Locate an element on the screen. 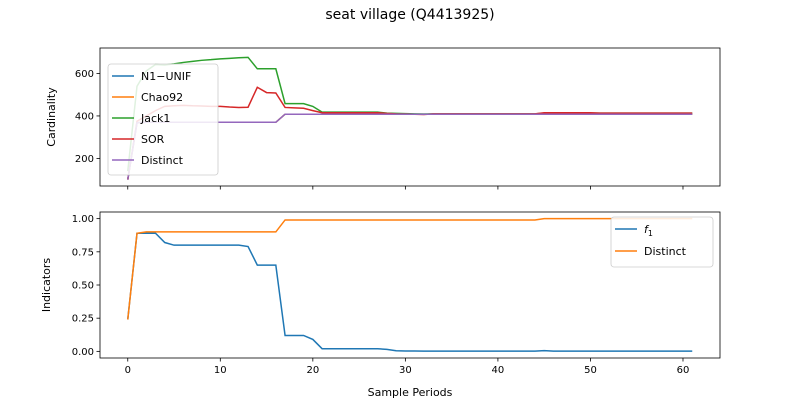  legend-label: SOR is located at coordinates (153, 139).